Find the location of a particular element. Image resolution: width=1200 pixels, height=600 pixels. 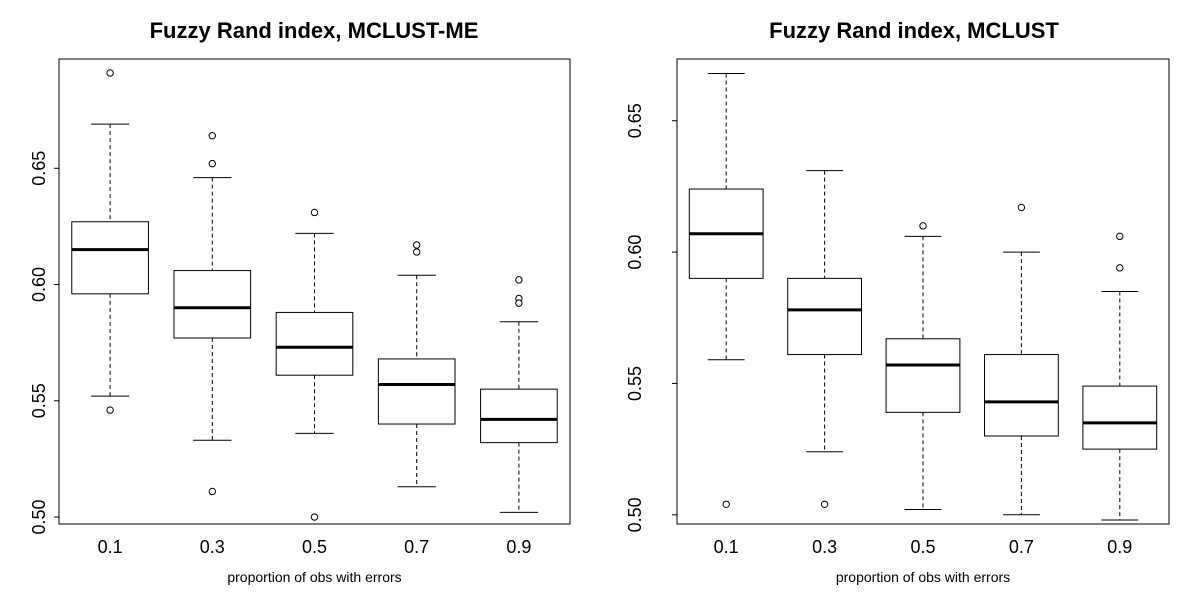

chart-title: Fuzzy Rand index, MCLUST-ME is located at coordinates (314, 30).